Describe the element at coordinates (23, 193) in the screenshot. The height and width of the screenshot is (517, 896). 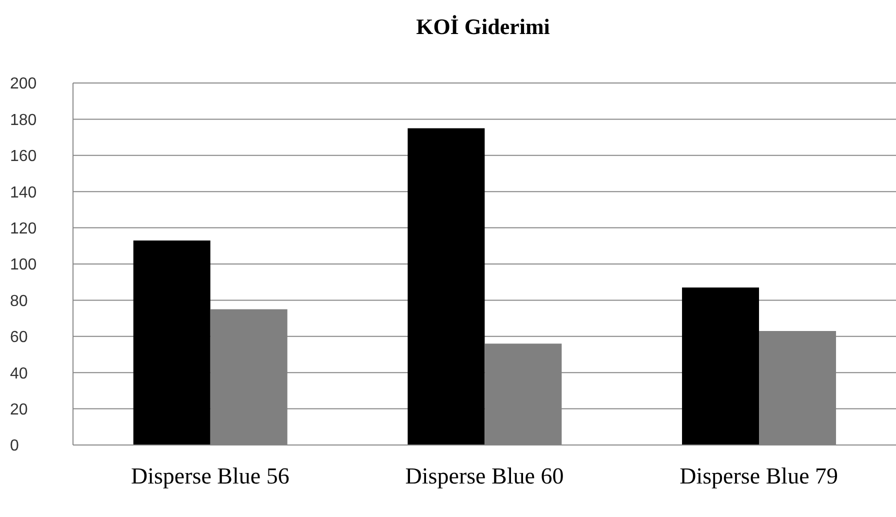
I see `y-tick-label: 140` at that location.